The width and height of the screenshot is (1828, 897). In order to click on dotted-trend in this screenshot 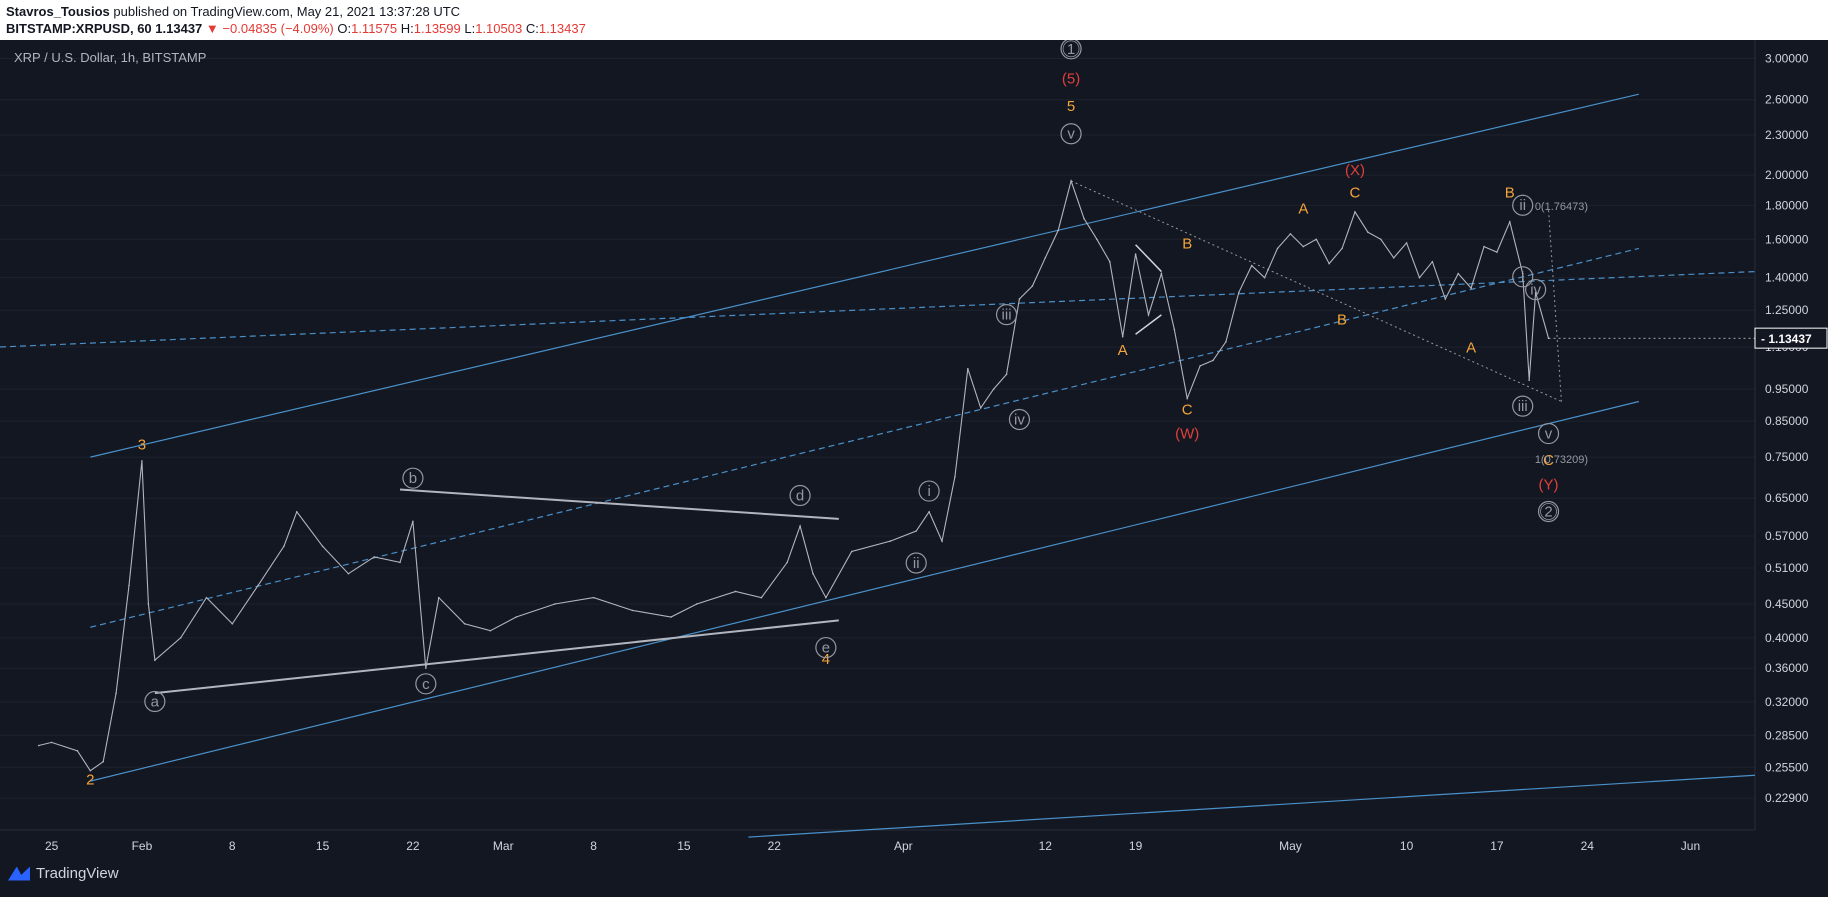, I will do `click(1316, 291)`.